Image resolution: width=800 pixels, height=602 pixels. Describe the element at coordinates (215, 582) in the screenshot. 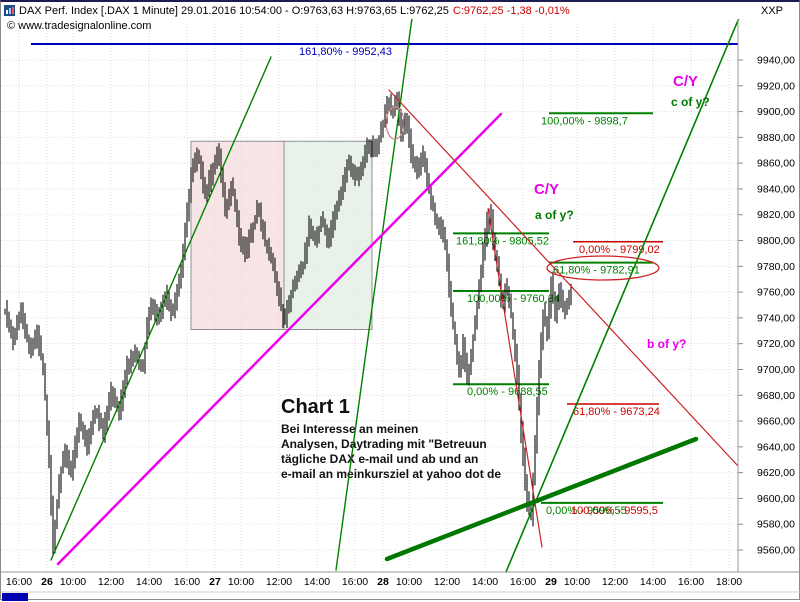

I see `time-axis-label: 27` at that location.